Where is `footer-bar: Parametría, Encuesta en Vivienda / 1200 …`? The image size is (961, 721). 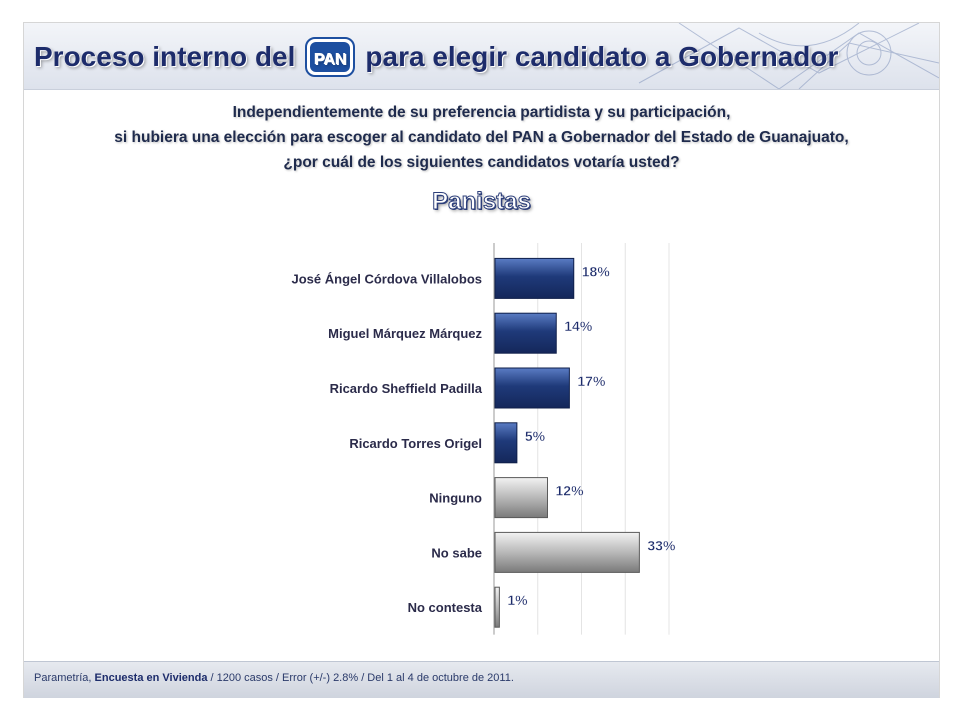 footer-bar: Parametría, Encuesta en Vivienda / 1200 … is located at coordinates (481, 679).